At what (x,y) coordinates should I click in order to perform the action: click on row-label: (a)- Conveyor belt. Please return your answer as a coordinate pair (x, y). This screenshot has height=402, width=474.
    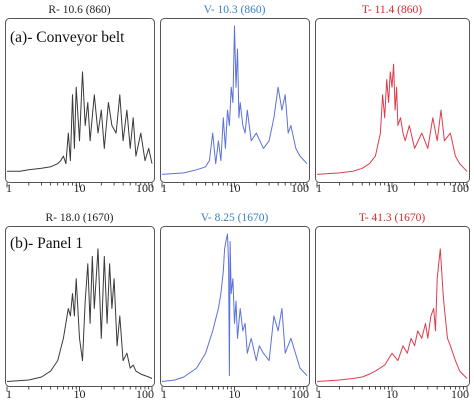
    Looking at the image, I should click on (67, 37).